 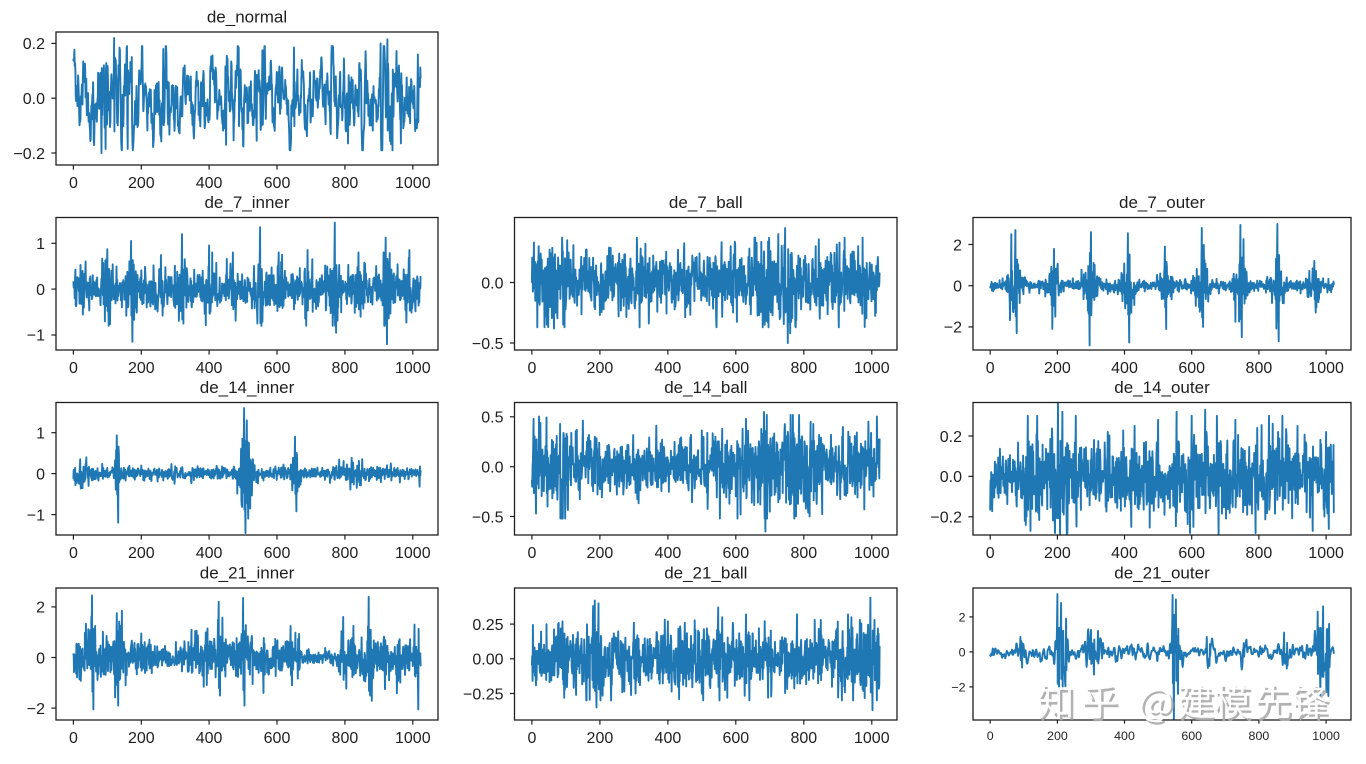 What do you see at coordinates (247, 17) in the screenshot?
I see `svg-text: de_normal` at bounding box center [247, 17].